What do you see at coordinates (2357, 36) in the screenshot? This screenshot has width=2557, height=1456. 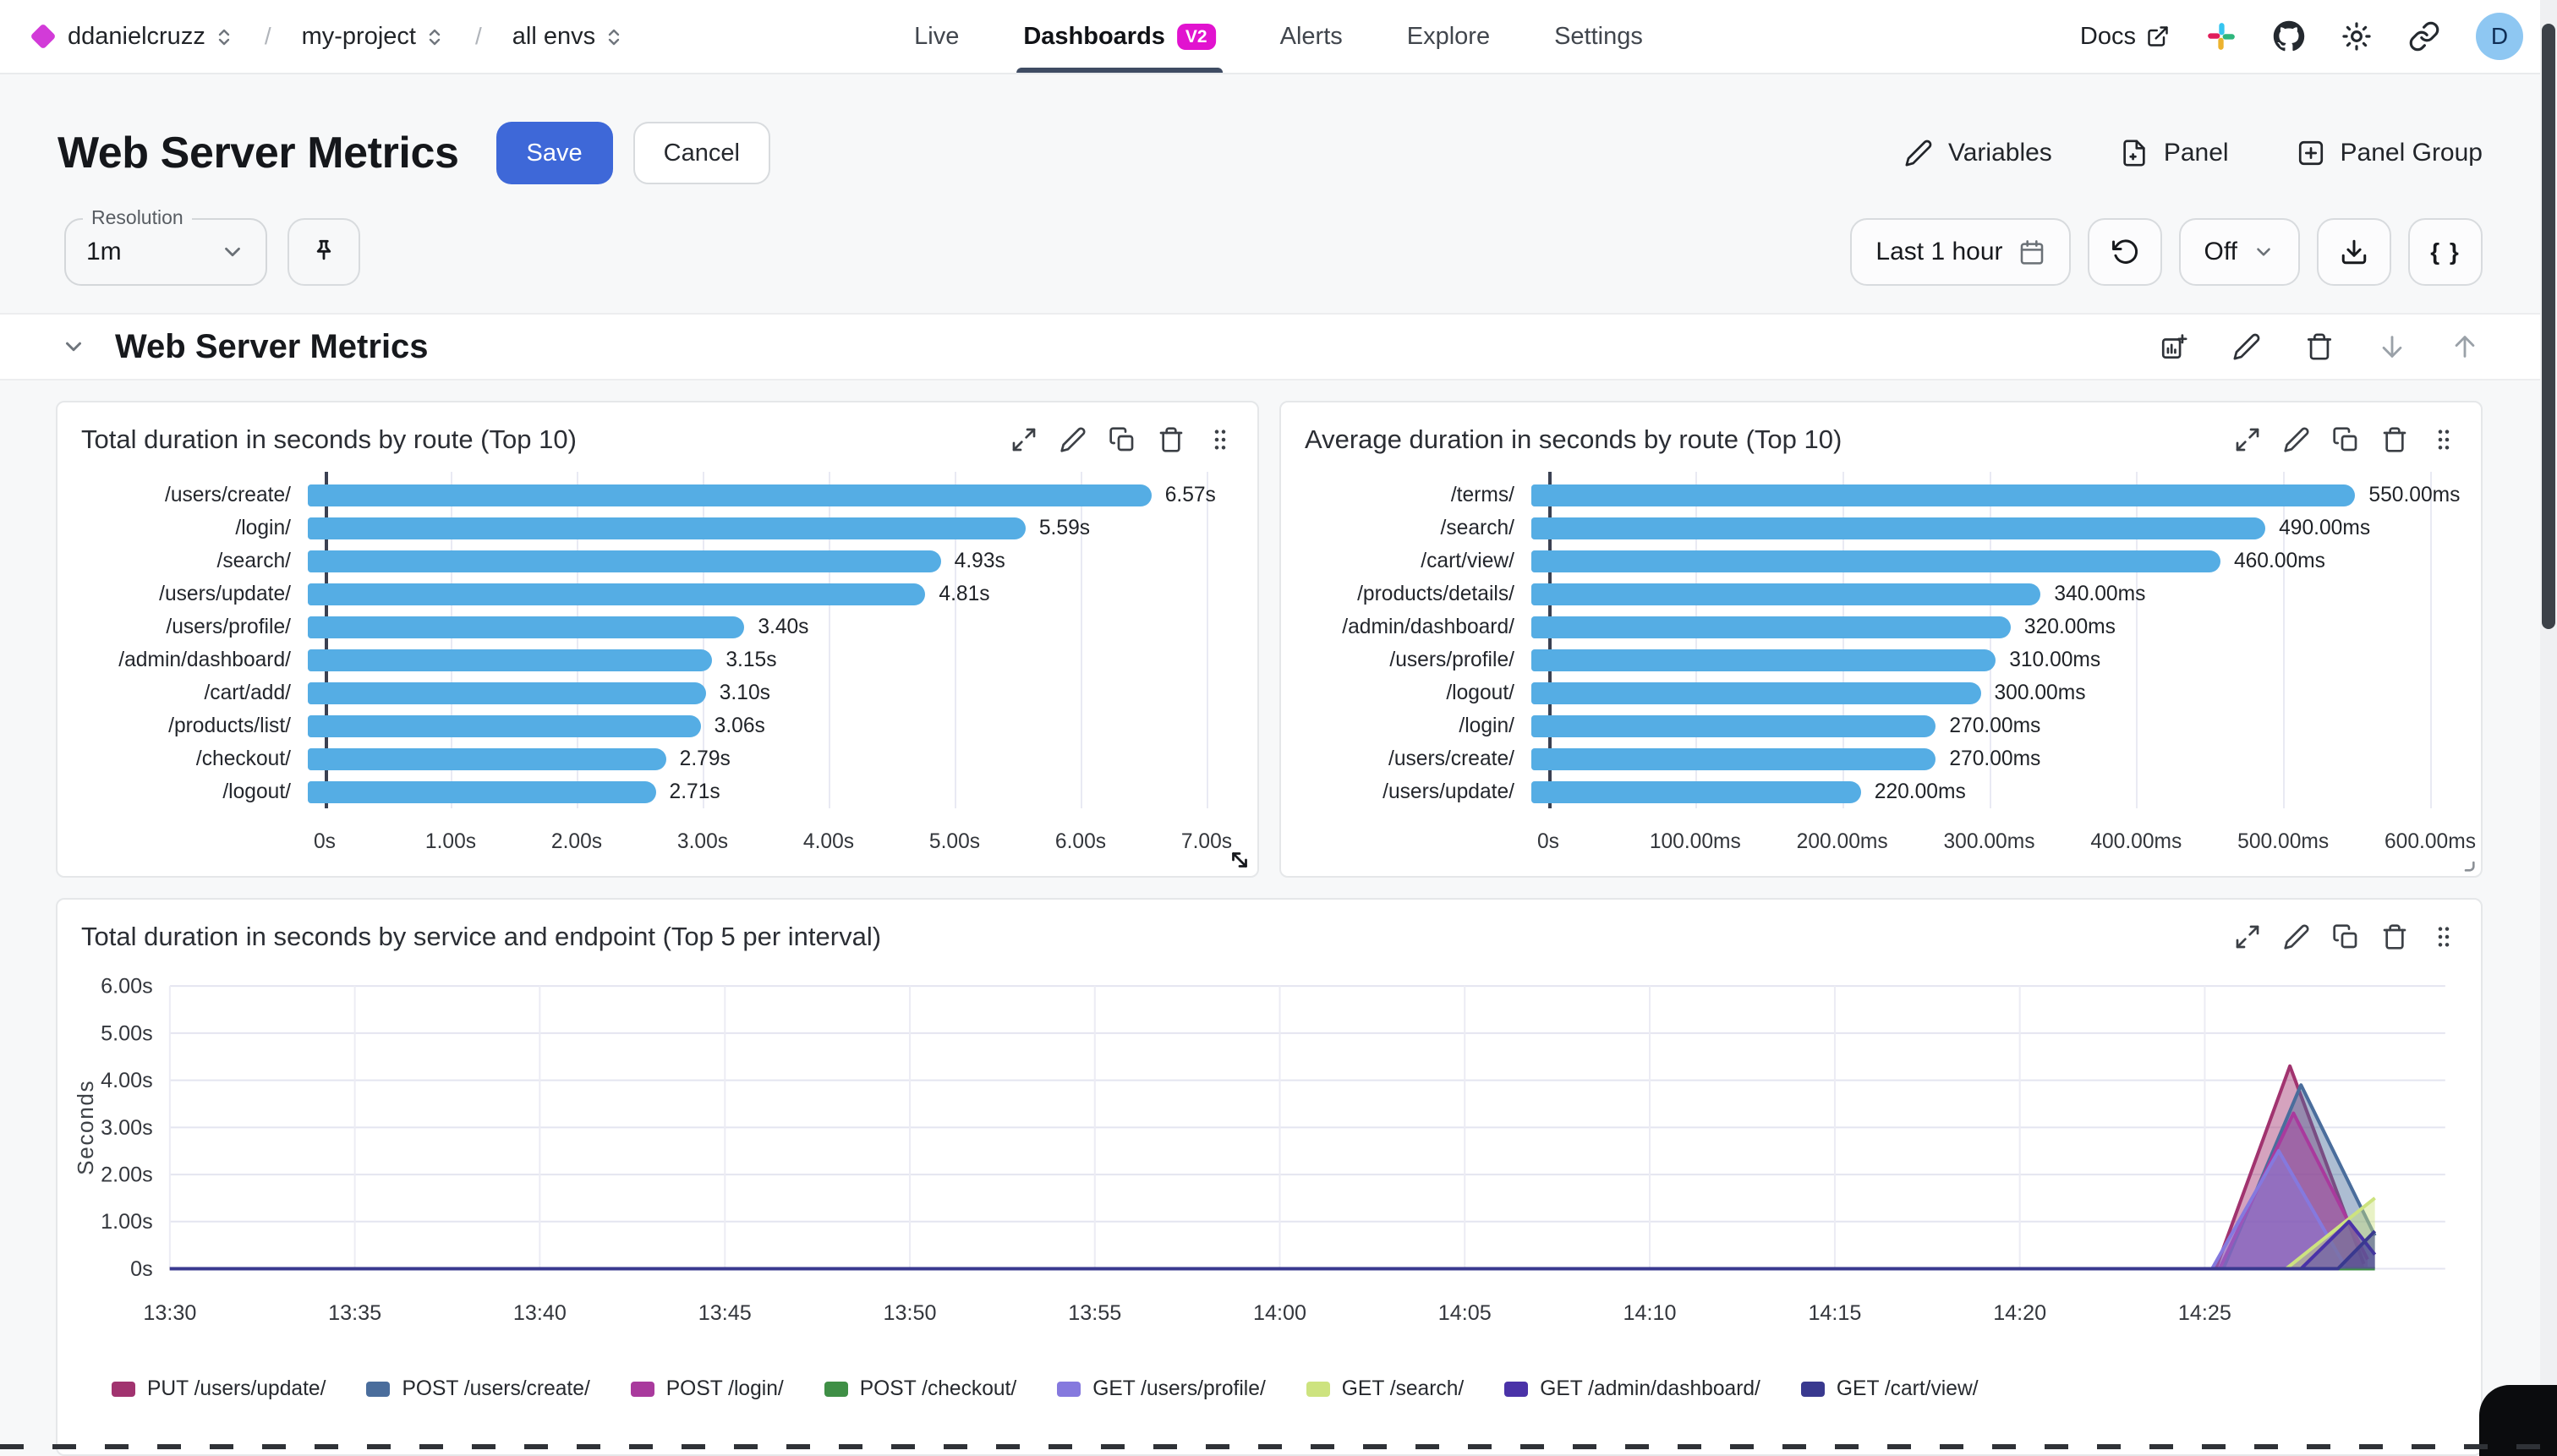 I see `theme-toggle-icon` at bounding box center [2357, 36].